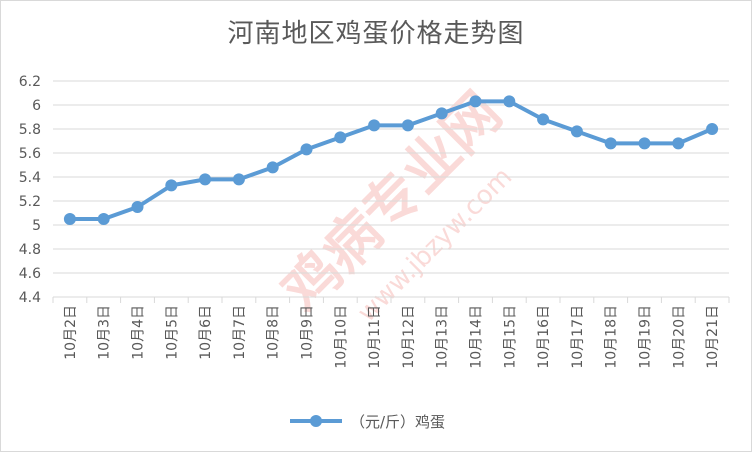  Describe the element at coordinates (477, 337) in the screenshot. I see `x-tick-label: 10月14日` at that location.